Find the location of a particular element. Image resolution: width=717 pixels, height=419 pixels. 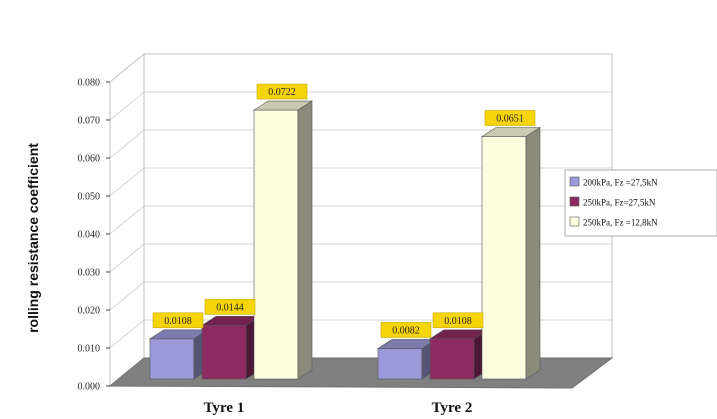

data-label-text: 0.0144 is located at coordinates (230, 307).